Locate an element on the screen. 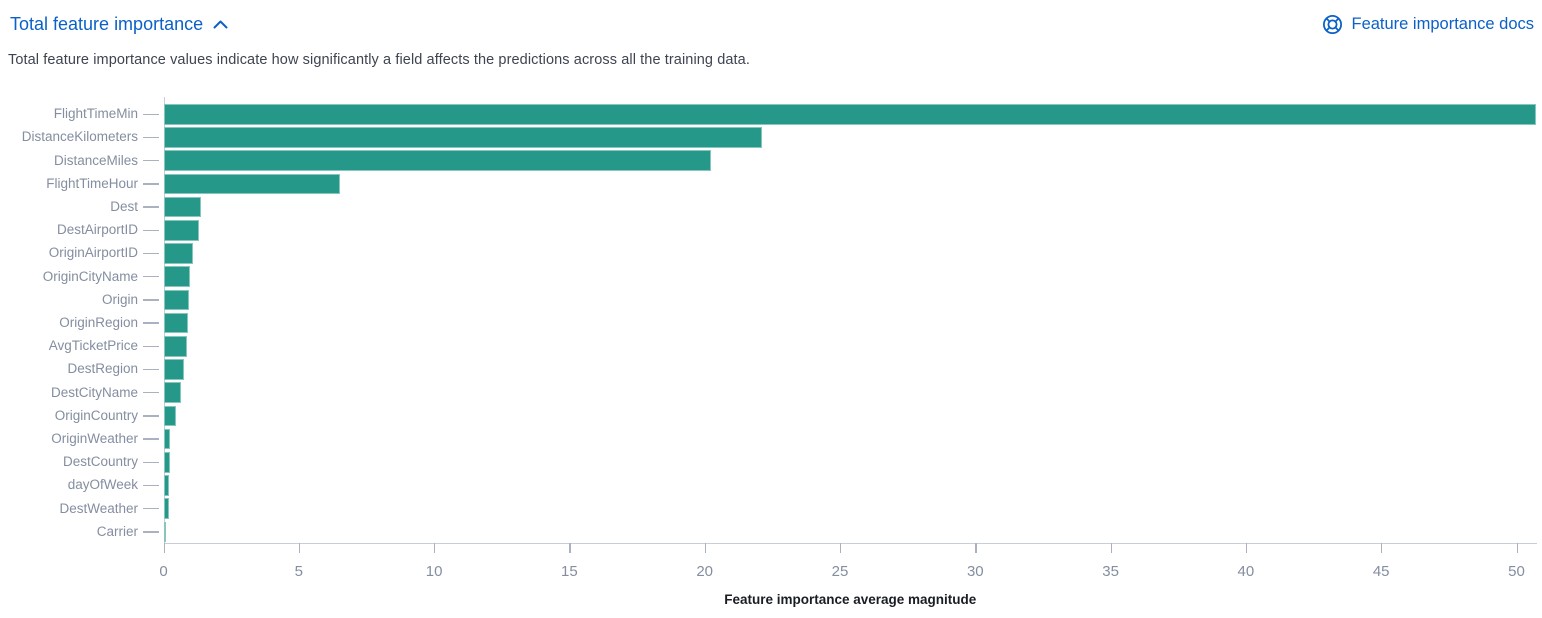 This screenshot has height=618, width=1542. y-axis-label: DistanceMiles is located at coordinates (95, 160).